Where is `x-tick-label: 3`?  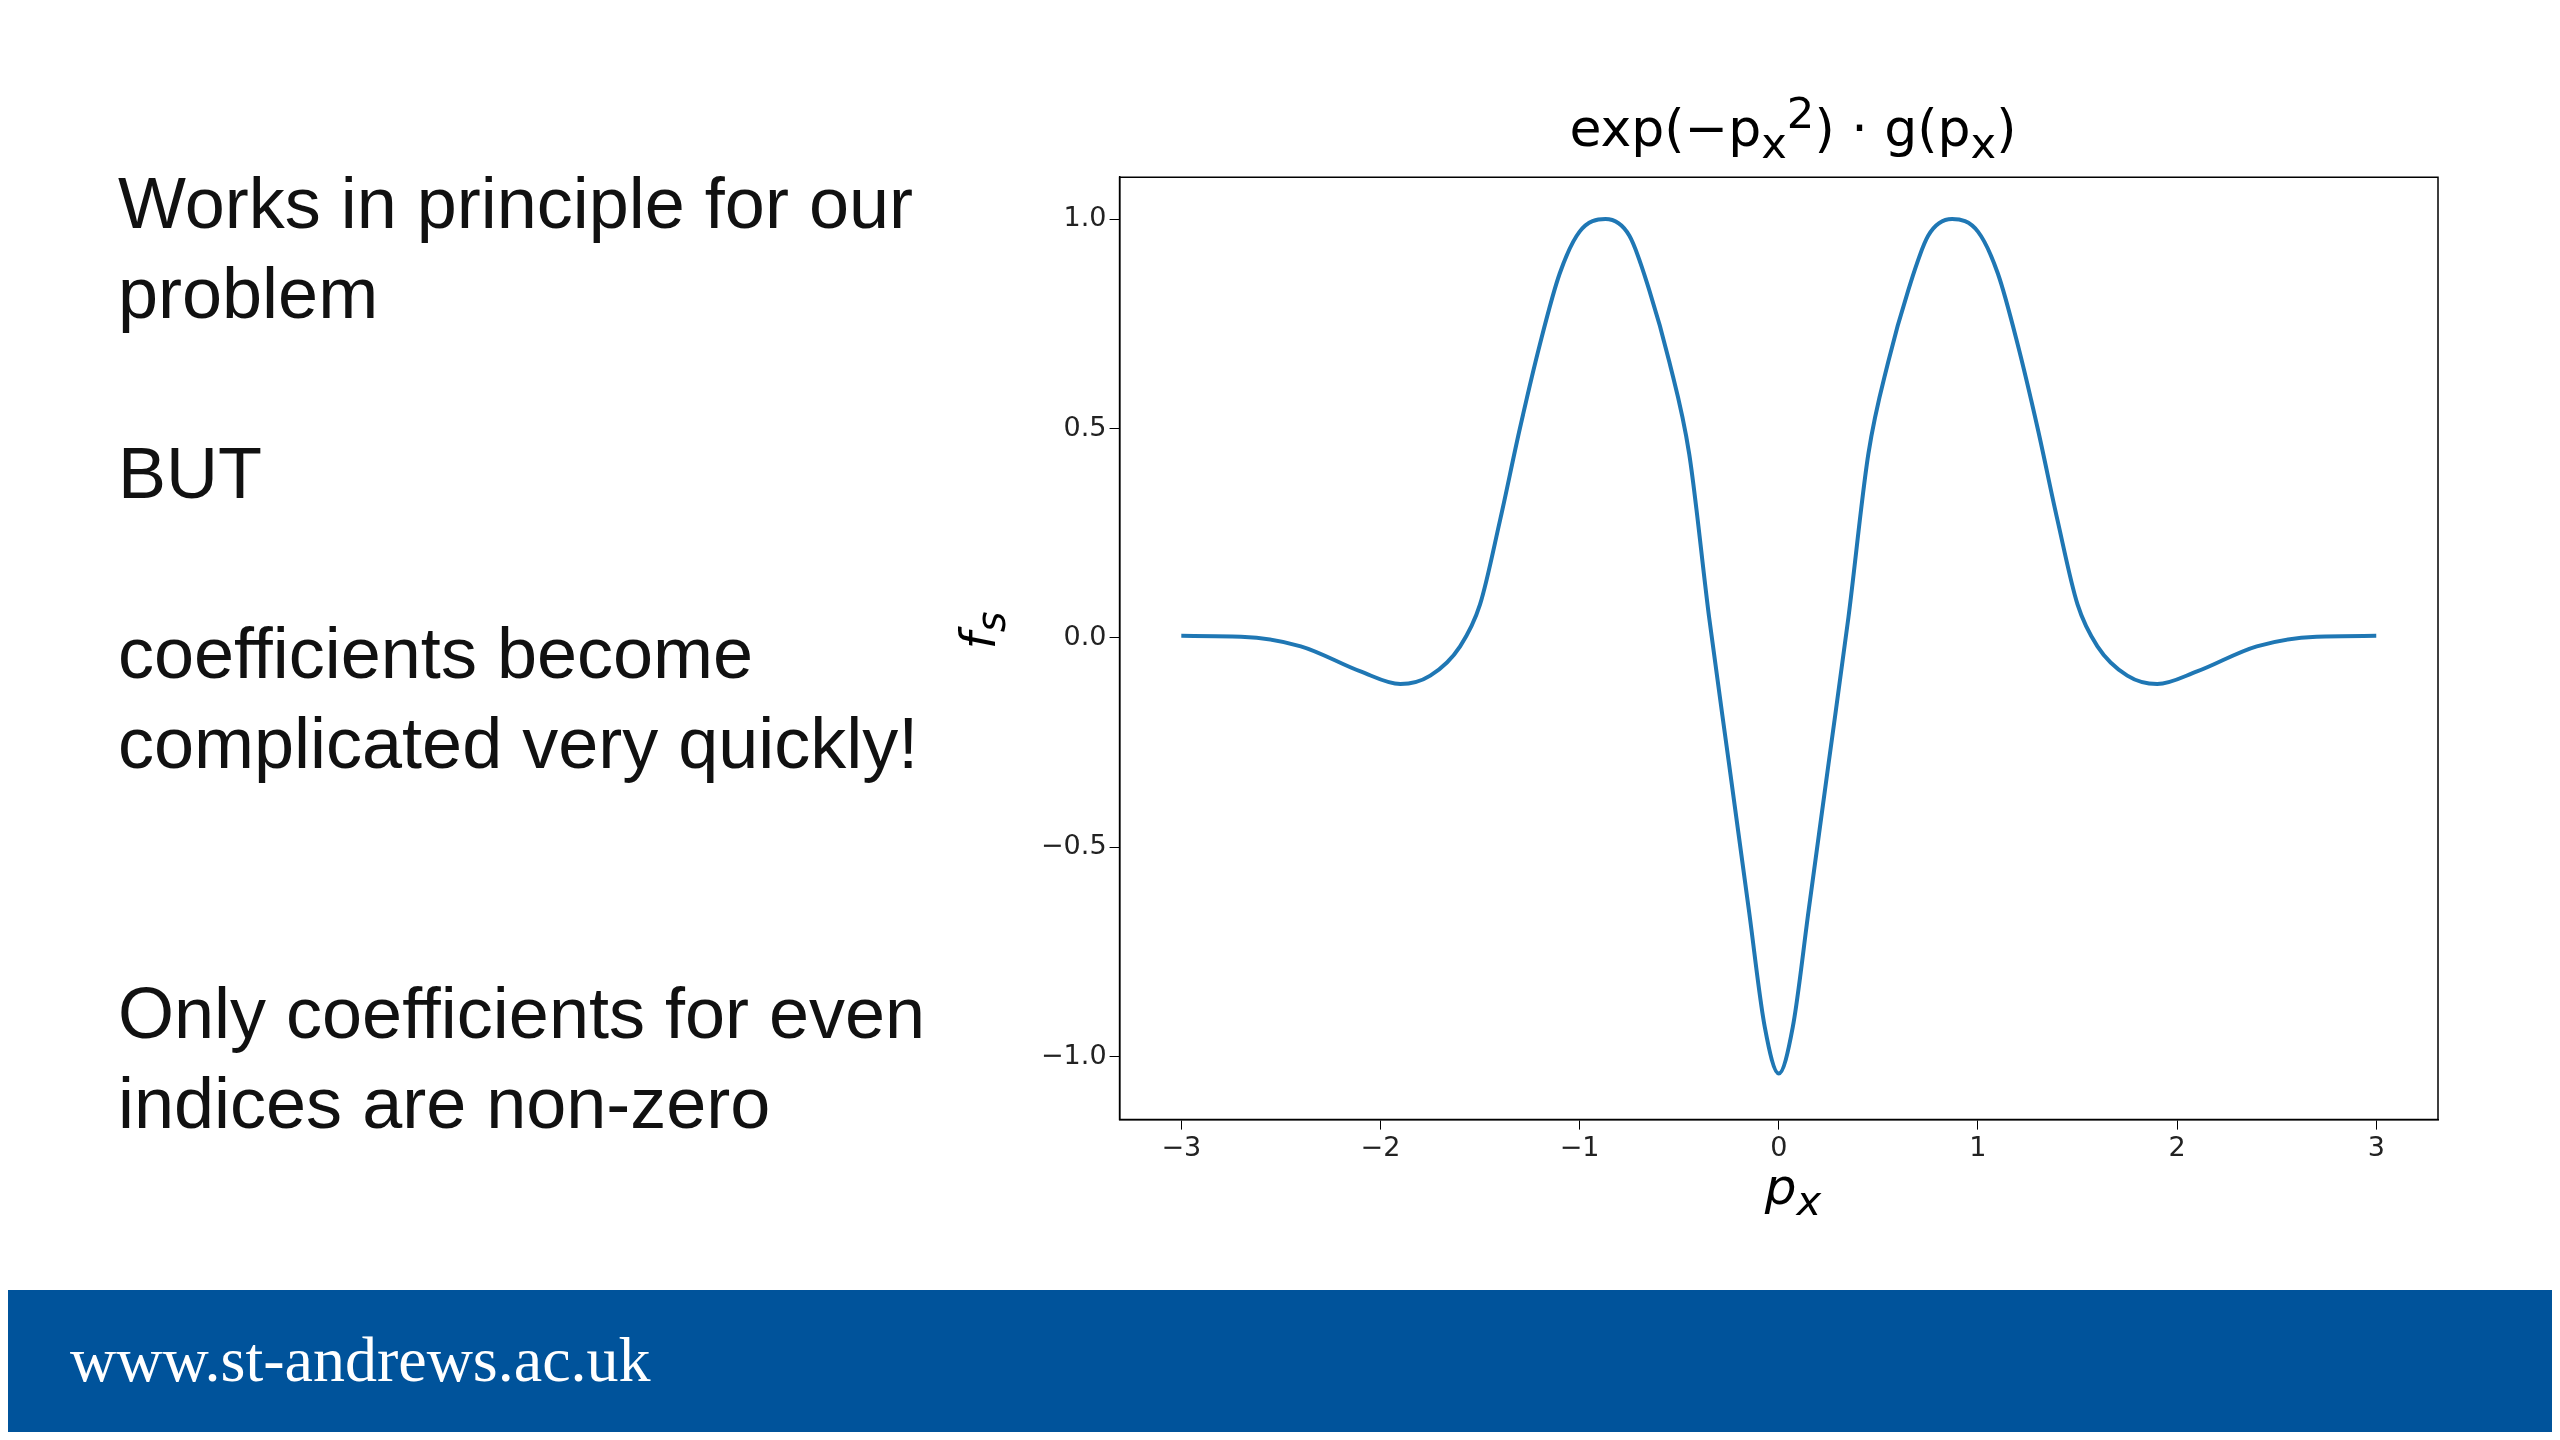
x-tick-label: 3 is located at coordinates (2376, 1146).